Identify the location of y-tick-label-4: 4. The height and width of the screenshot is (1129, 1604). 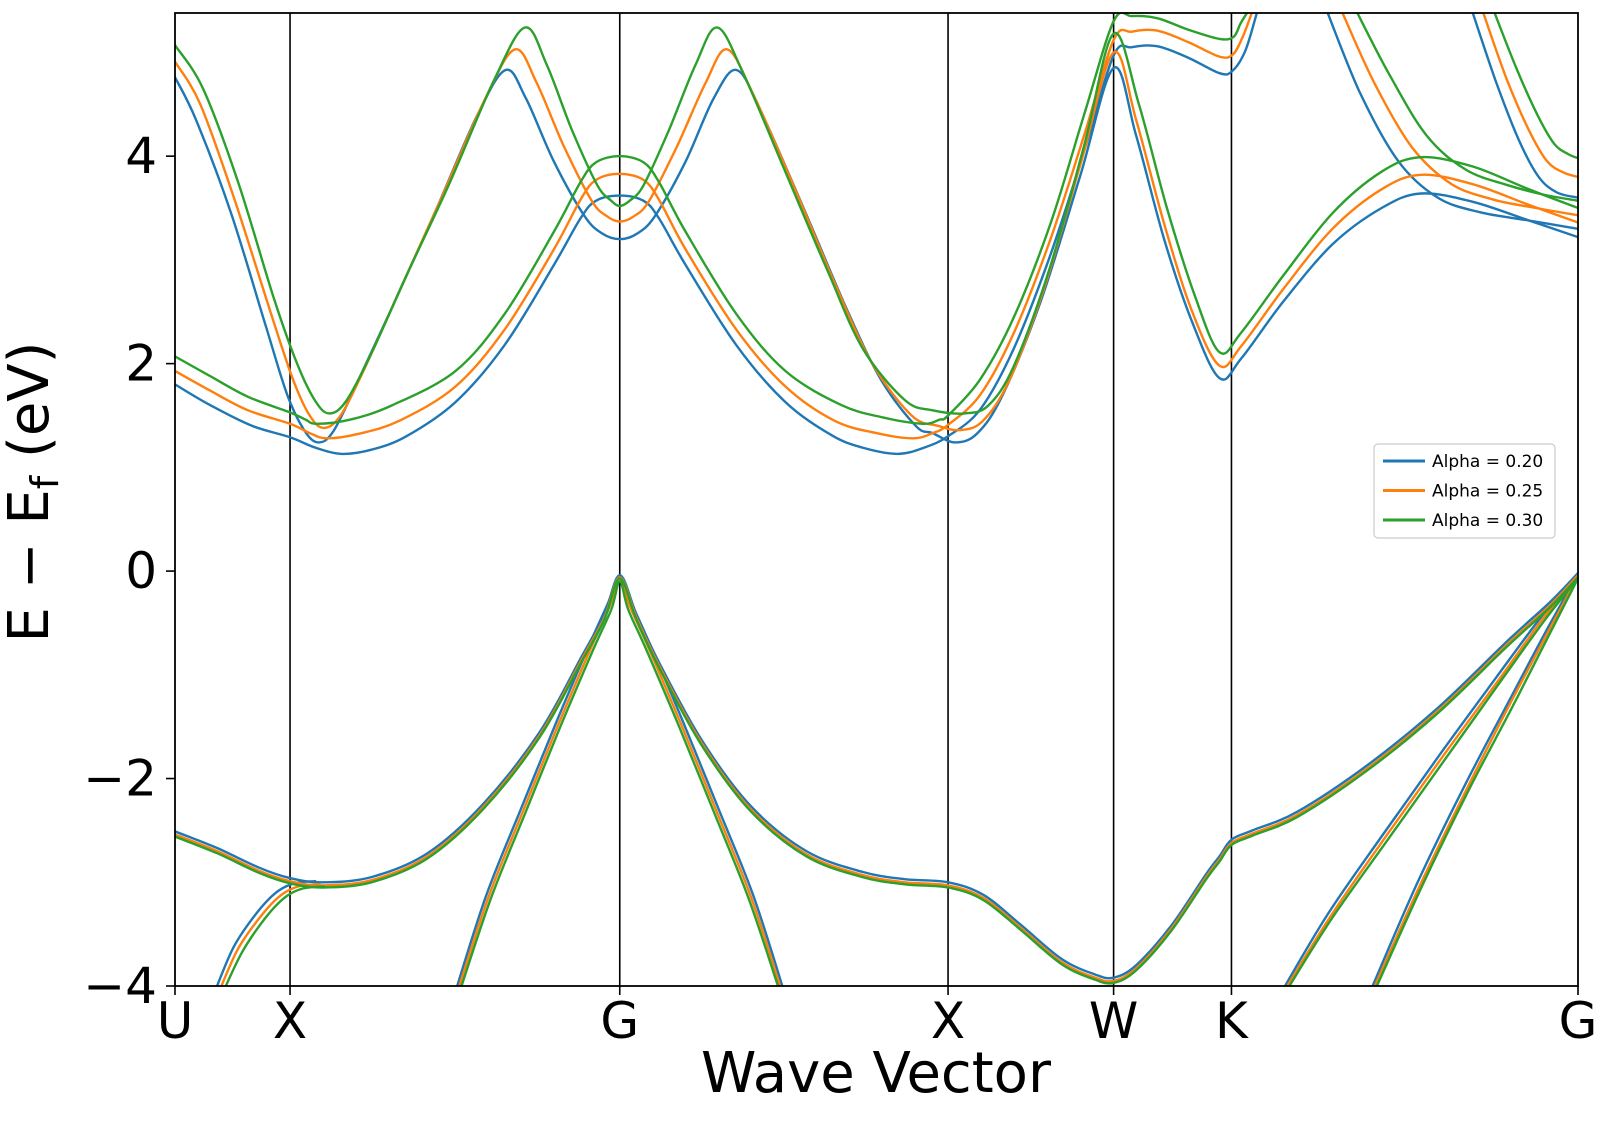
(141, 156).